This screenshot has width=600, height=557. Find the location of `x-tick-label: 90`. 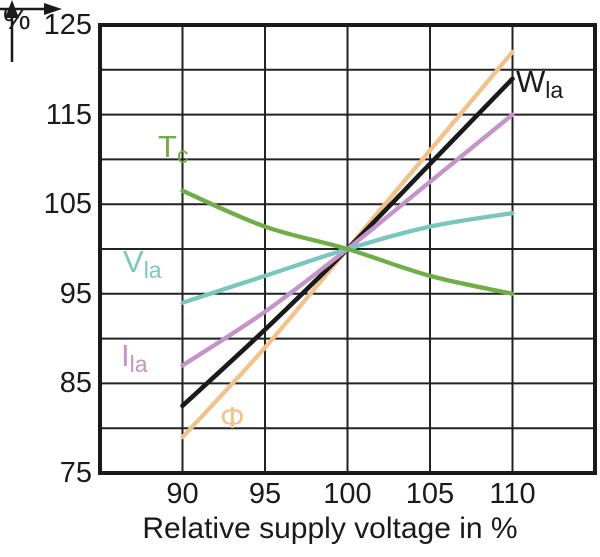

x-tick-label: 90 is located at coordinates (182, 494).